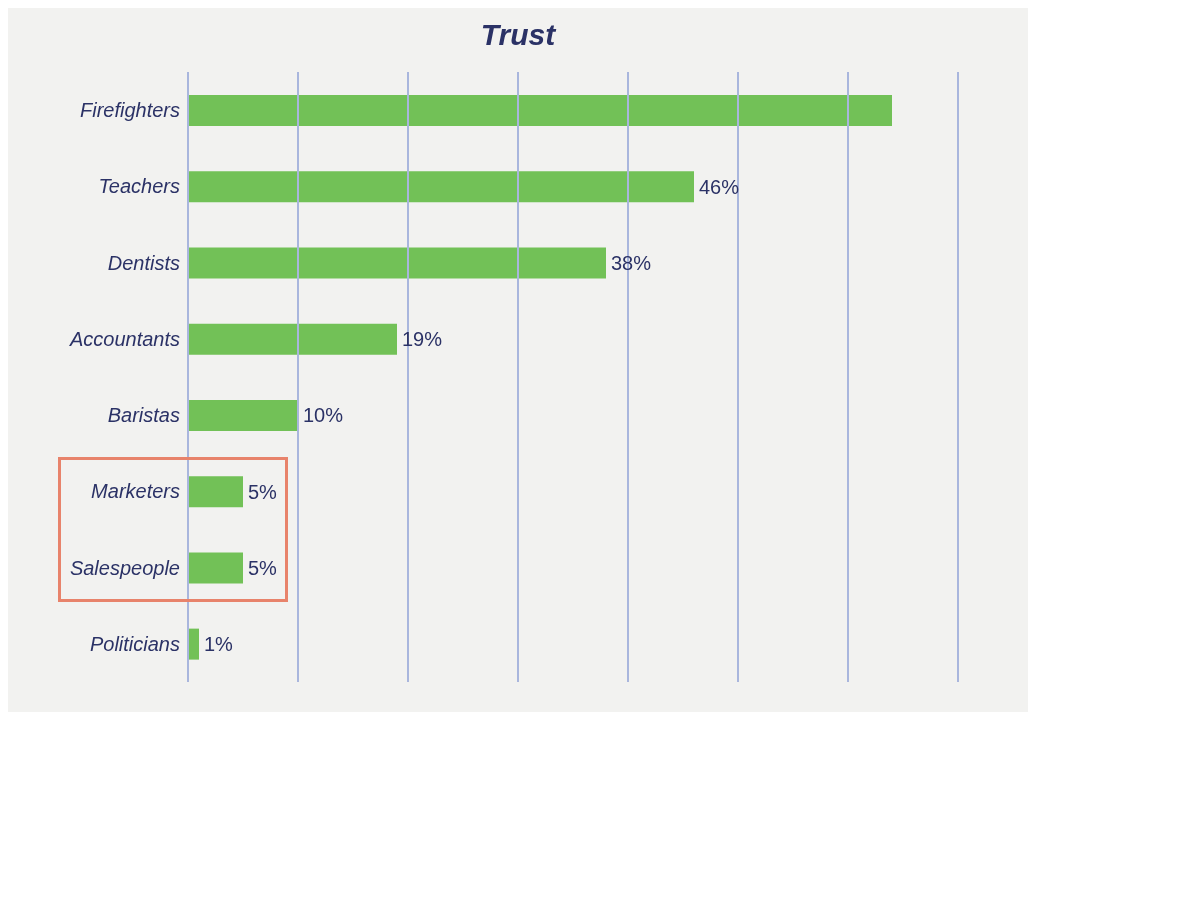 This screenshot has width=1200, height=900. What do you see at coordinates (124, 567) in the screenshot?
I see `y-tick-label: Salespeople` at bounding box center [124, 567].